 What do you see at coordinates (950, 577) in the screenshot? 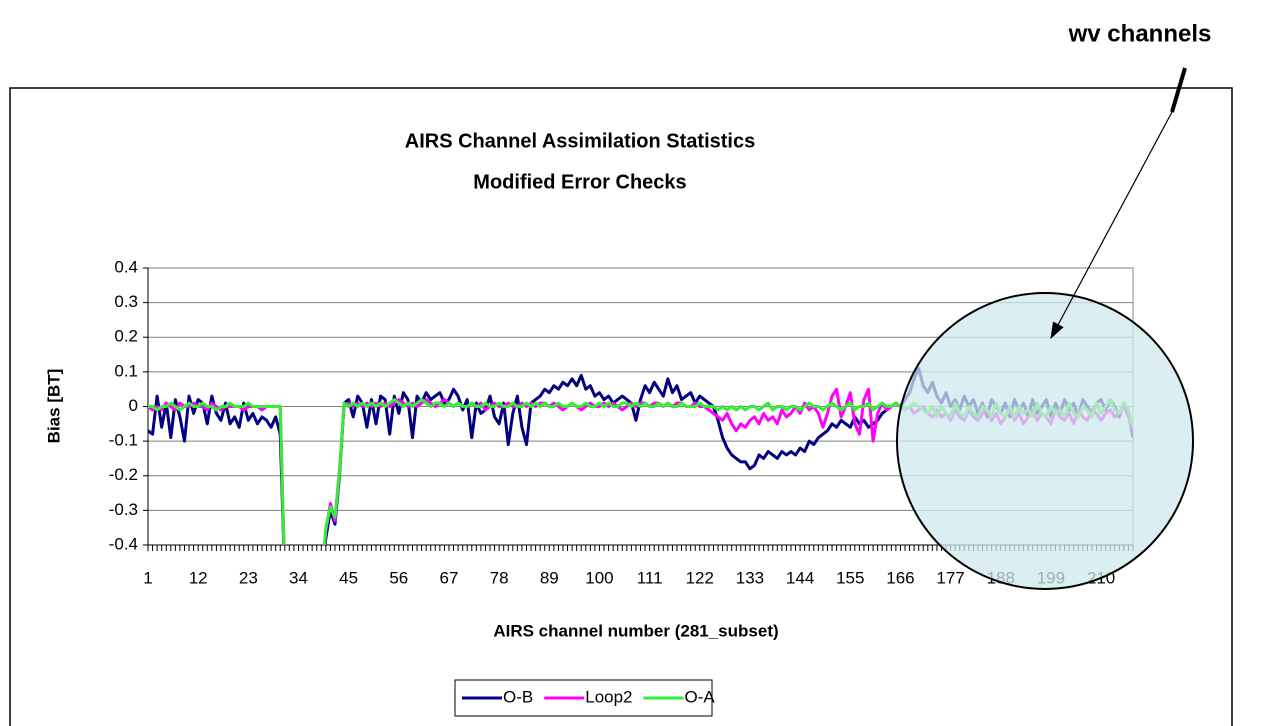
I see `x-tick-label: 177` at bounding box center [950, 577].